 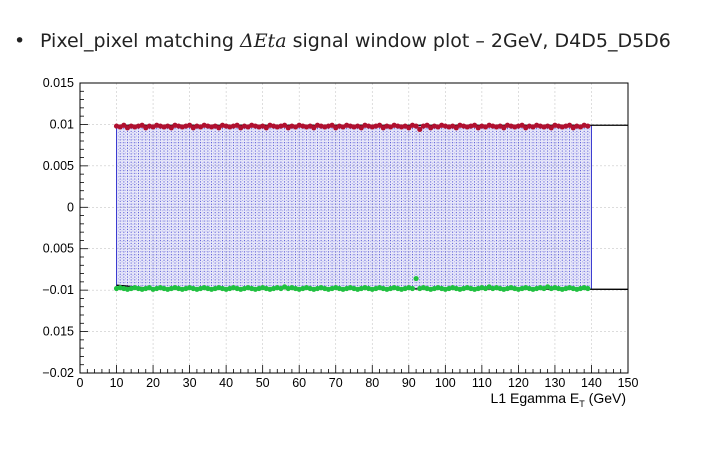 I want to click on heading-prefix: Pixel_pixel matching, so click(x=140, y=41).